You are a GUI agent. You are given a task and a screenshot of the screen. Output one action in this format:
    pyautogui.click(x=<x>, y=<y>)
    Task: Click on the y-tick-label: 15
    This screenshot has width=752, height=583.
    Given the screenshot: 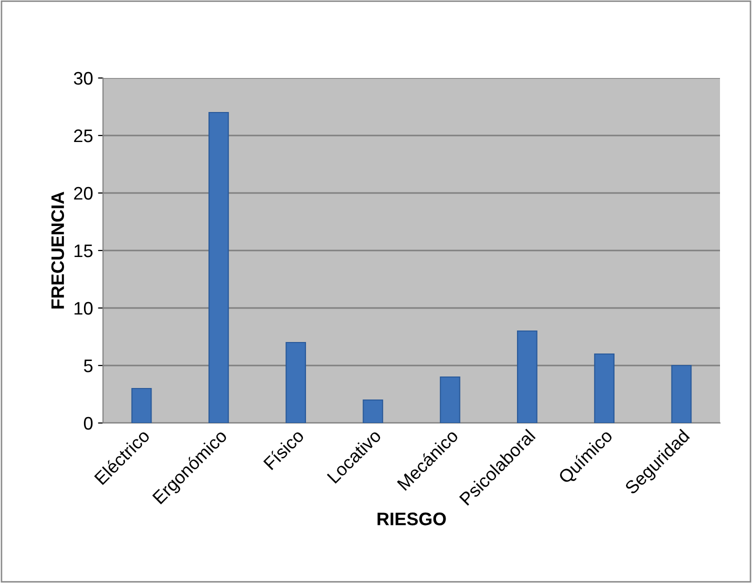 What is the action you would take?
    pyautogui.click(x=83, y=251)
    